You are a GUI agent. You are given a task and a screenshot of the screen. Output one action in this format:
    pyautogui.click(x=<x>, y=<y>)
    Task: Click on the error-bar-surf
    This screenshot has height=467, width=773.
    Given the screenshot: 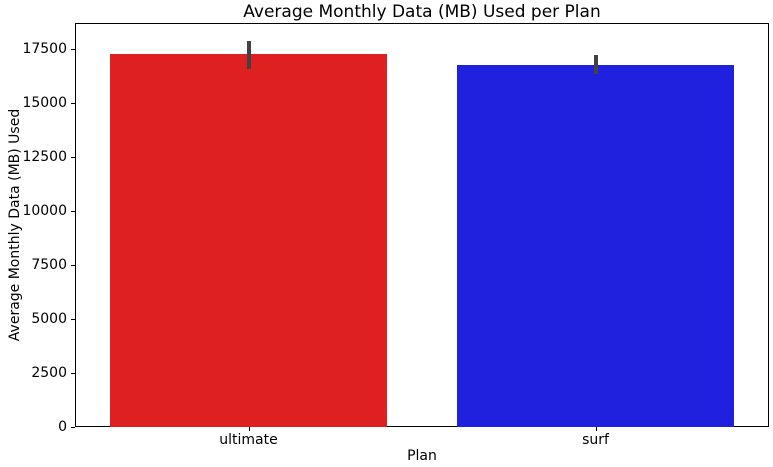 What is the action you would take?
    pyautogui.click(x=595, y=65)
    